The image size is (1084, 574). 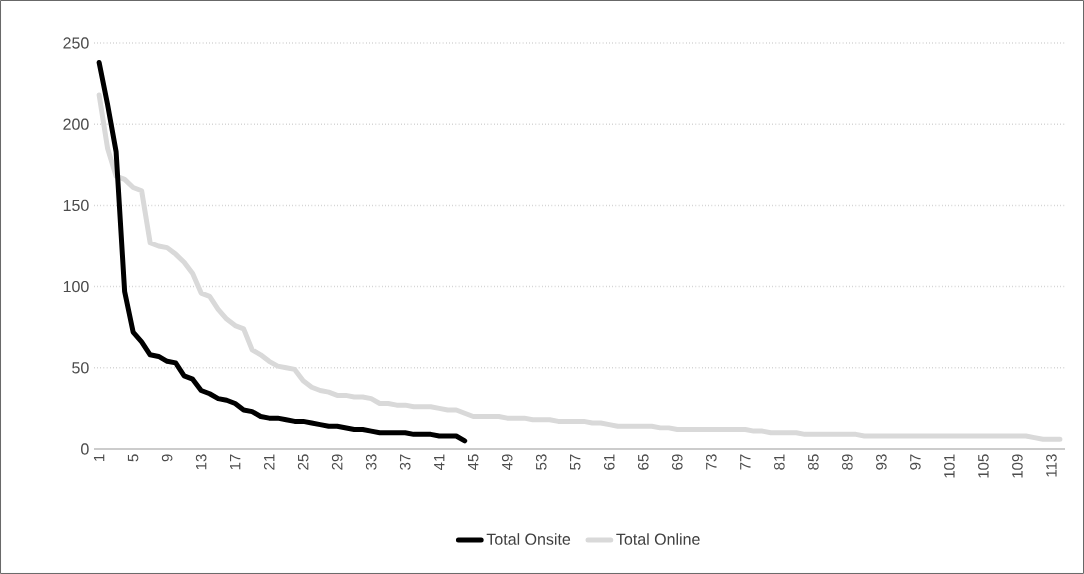 I want to click on x-tick-label: 97, so click(x=915, y=462).